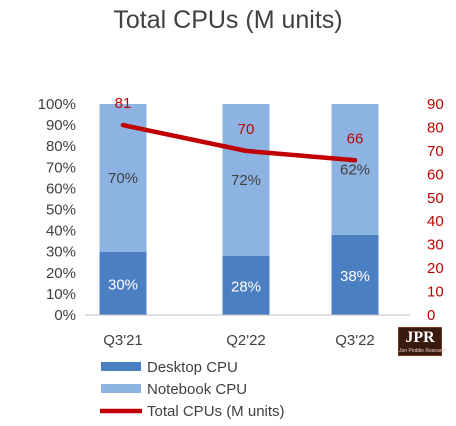 The image size is (456, 426). I want to click on y-right-tick-2: 20, so click(435, 268).